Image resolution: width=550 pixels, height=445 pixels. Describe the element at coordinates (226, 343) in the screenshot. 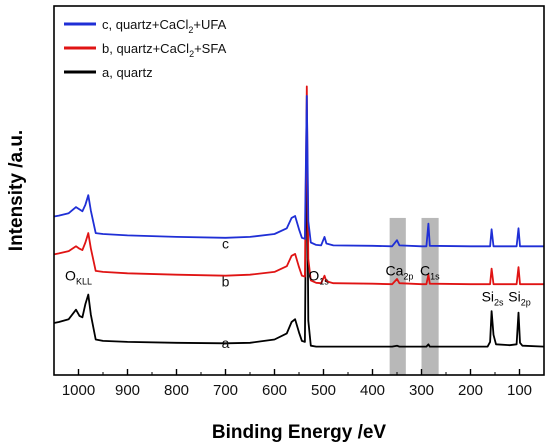

I see `curve-label-a: a` at that location.